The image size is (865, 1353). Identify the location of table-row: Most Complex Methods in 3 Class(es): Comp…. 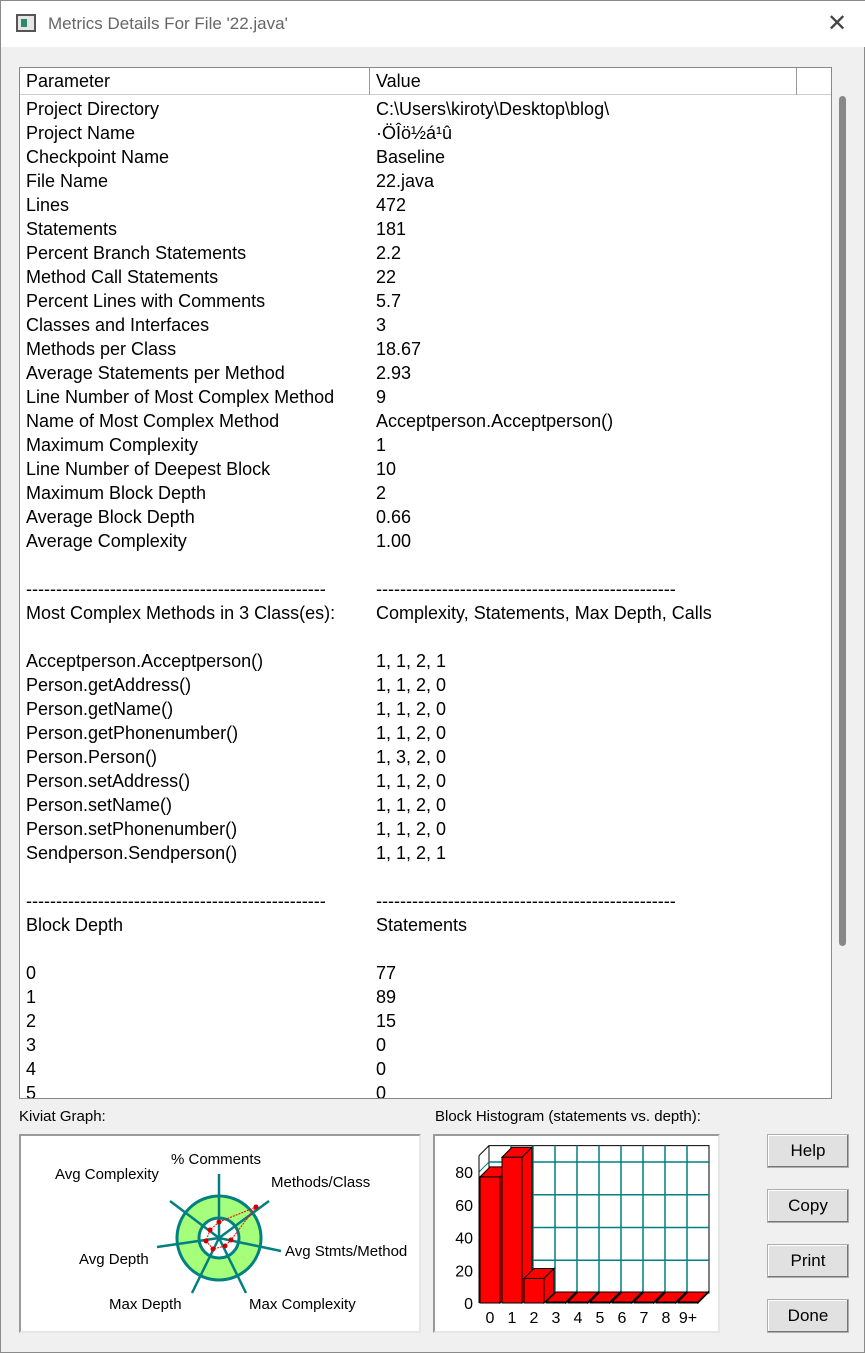
(425, 613).